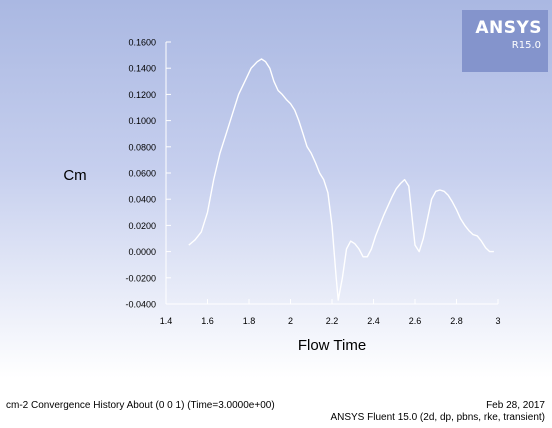 Image resolution: width=552 pixels, height=428 pixels. I want to click on x-tick-label: 2.4, so click(373, 321).